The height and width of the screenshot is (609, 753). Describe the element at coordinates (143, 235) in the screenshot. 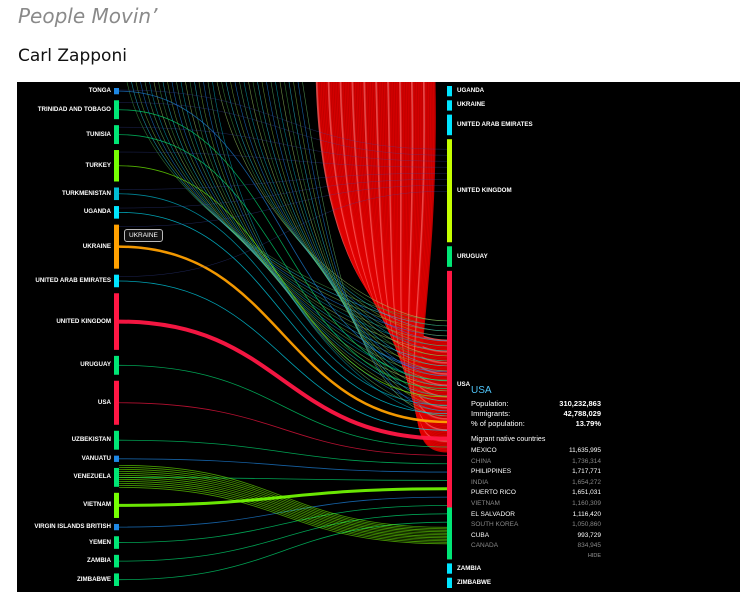

I see `hover-tooltip: UKRAINE` at that location.